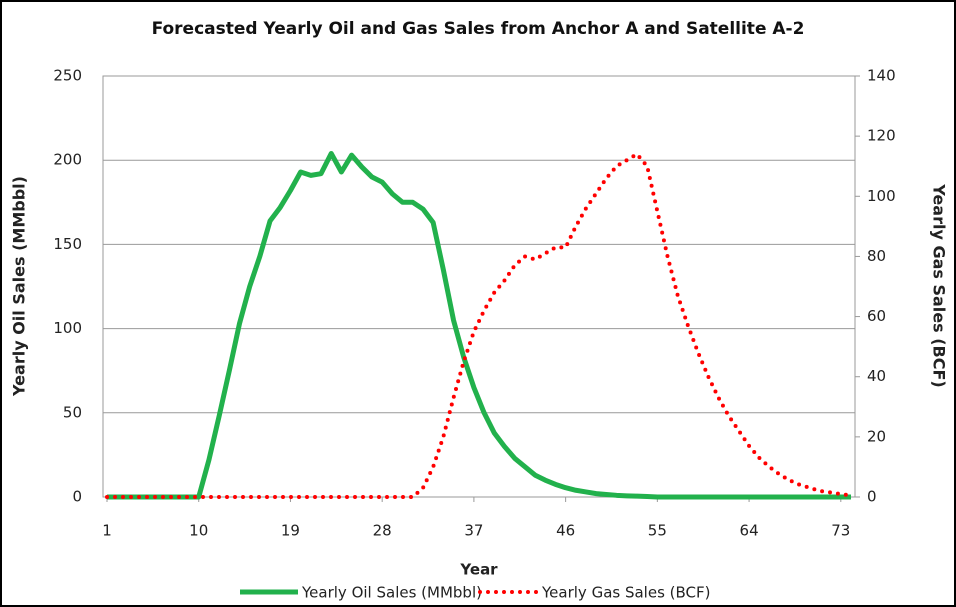 The width and height of the screenshot is (956, 607). Describe the element at coordinates (881, 76) in the screenshot. I see `y2-tick-label: 140` at that location.